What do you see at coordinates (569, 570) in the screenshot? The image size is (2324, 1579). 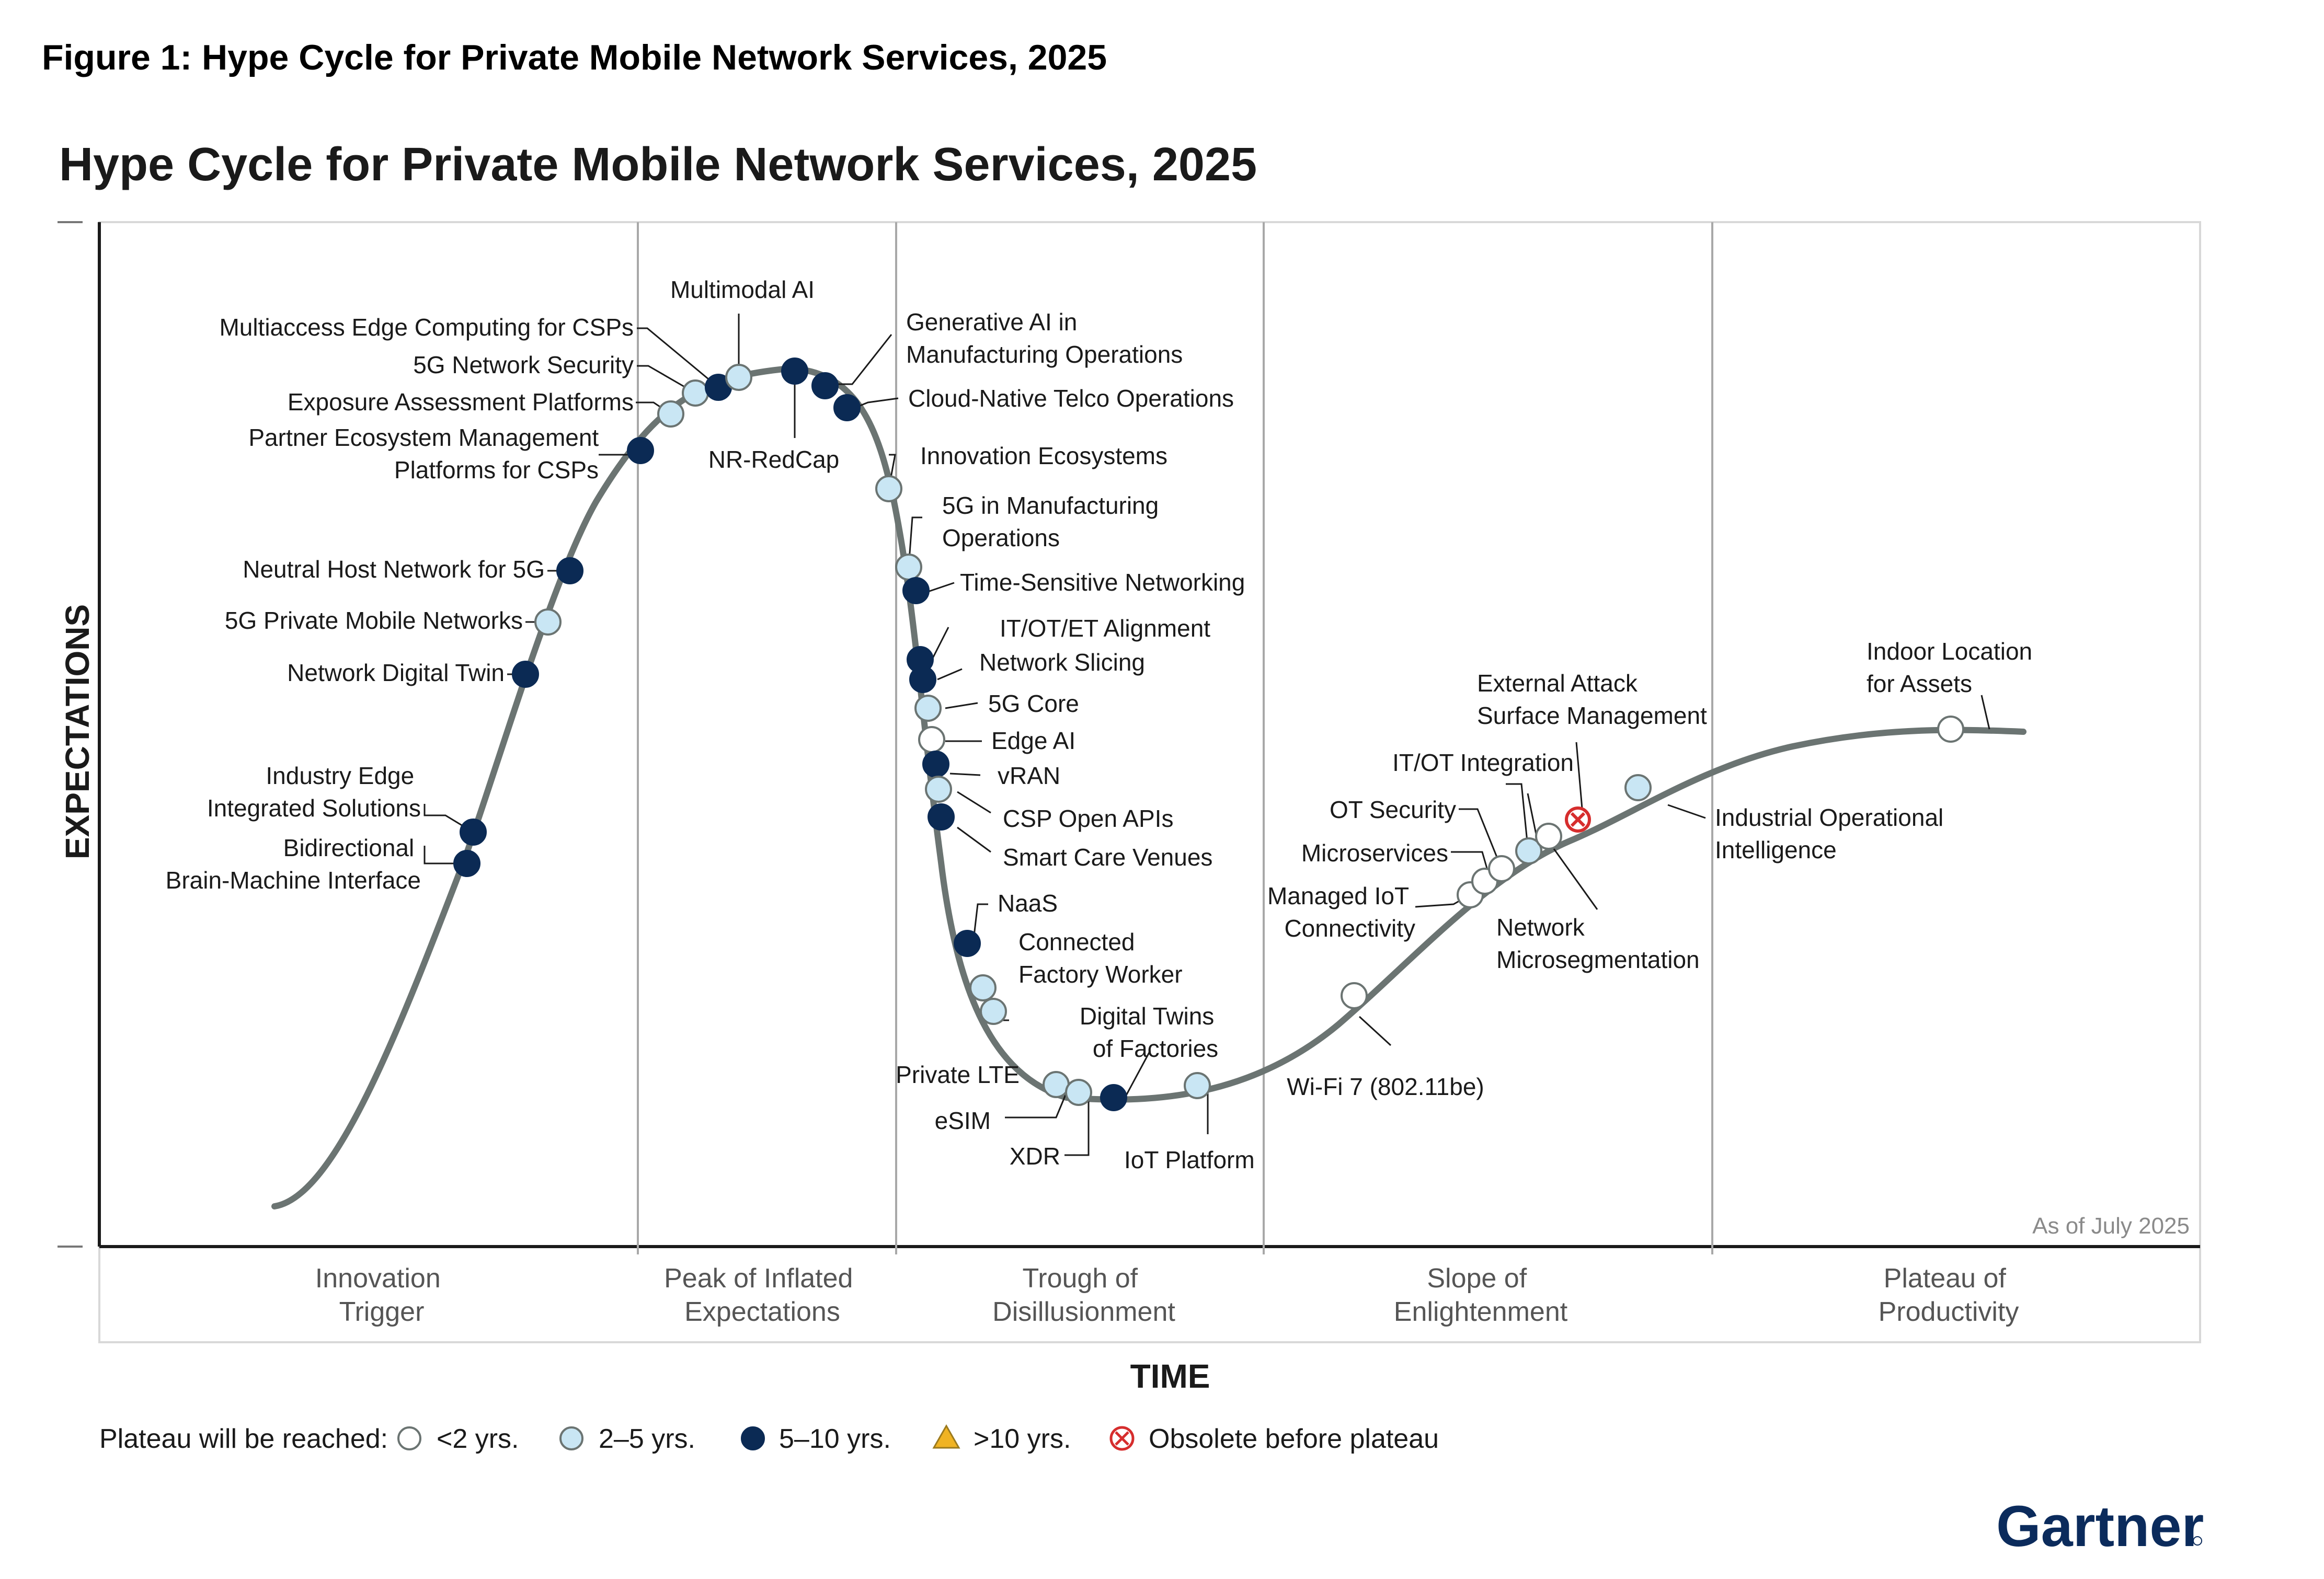 I see `marker-neutral-host-network-for-5g` at bounding box center [569, 570].